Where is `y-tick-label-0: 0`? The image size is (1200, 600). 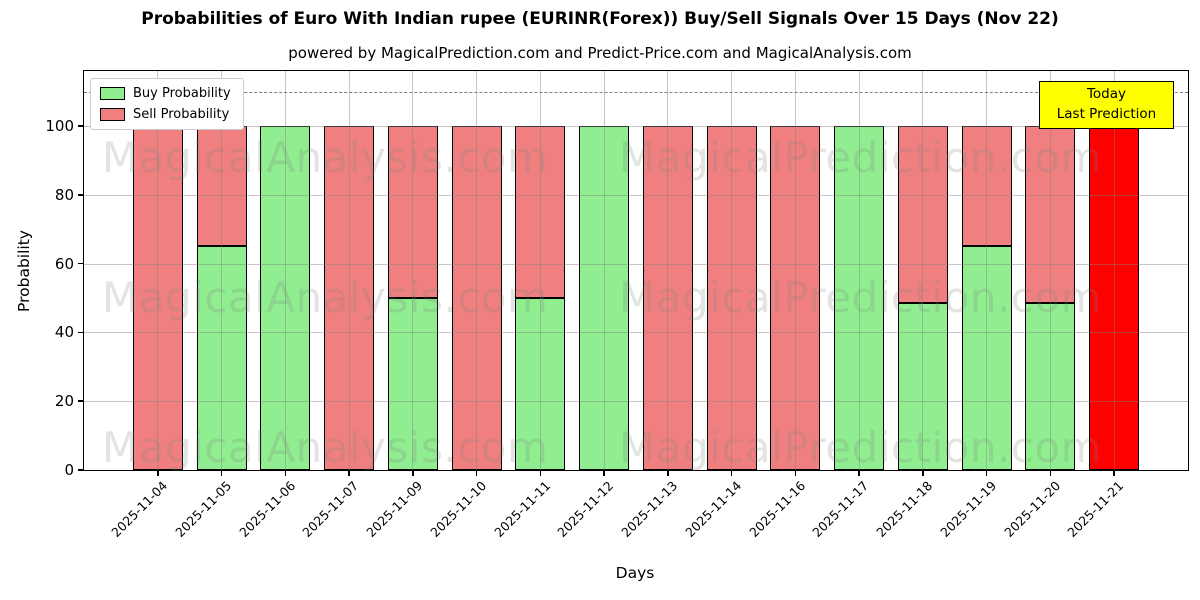 y-tick-label-0: 0 is located at coordinates (69, 470).